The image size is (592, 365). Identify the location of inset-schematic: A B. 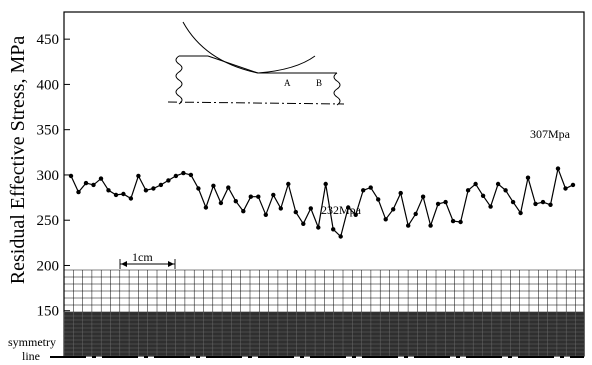
(256, 63).